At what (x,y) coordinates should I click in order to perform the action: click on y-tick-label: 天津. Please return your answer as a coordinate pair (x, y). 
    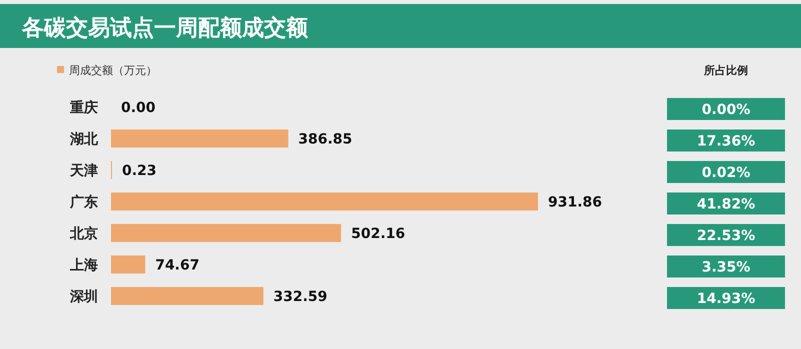
    Looking at the image, I should click on (83, 171).